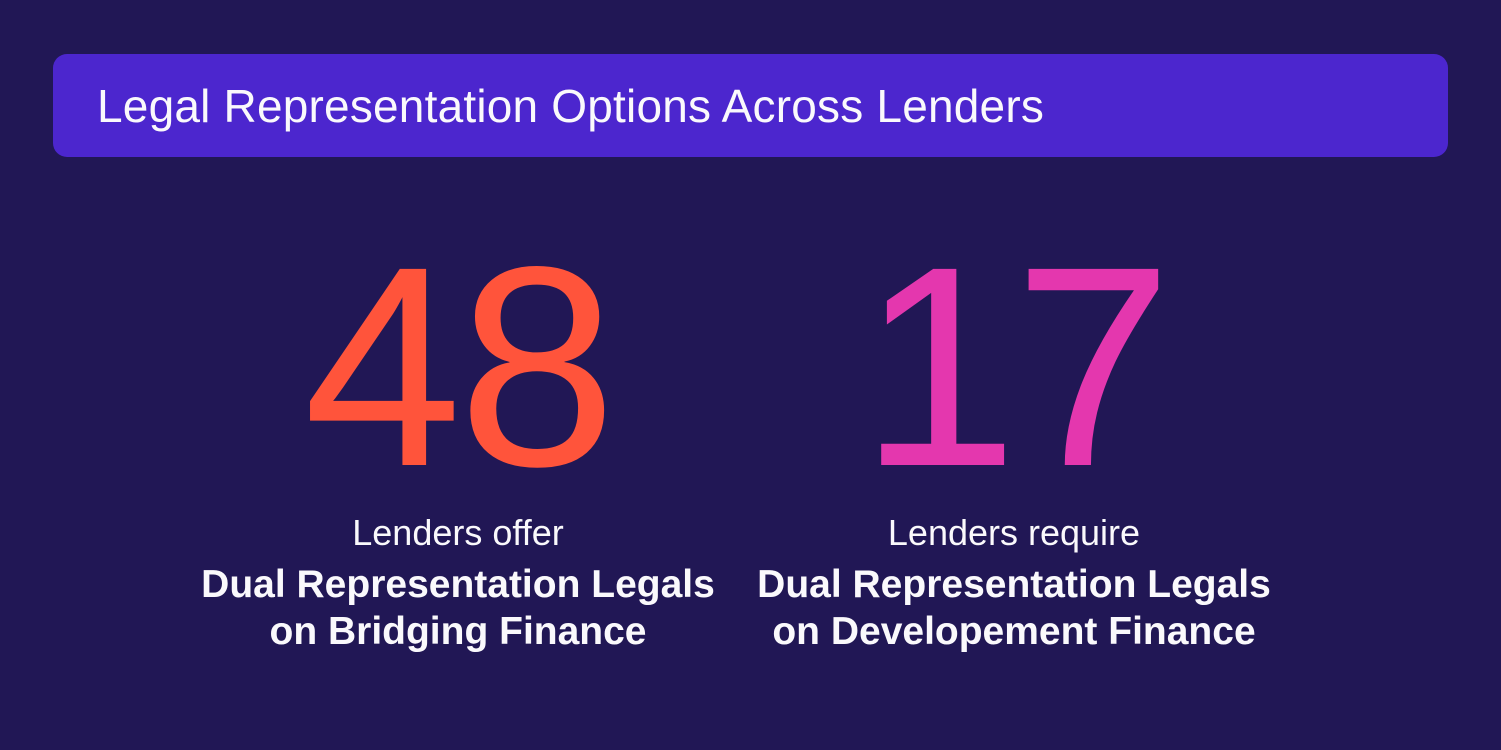 The width and height of the screenshot is (1501, 750). What do you see at coordinates (459, 367) in the screenshot?
I see `stat-value-bridging: 48` at bounding box center [459, 367].